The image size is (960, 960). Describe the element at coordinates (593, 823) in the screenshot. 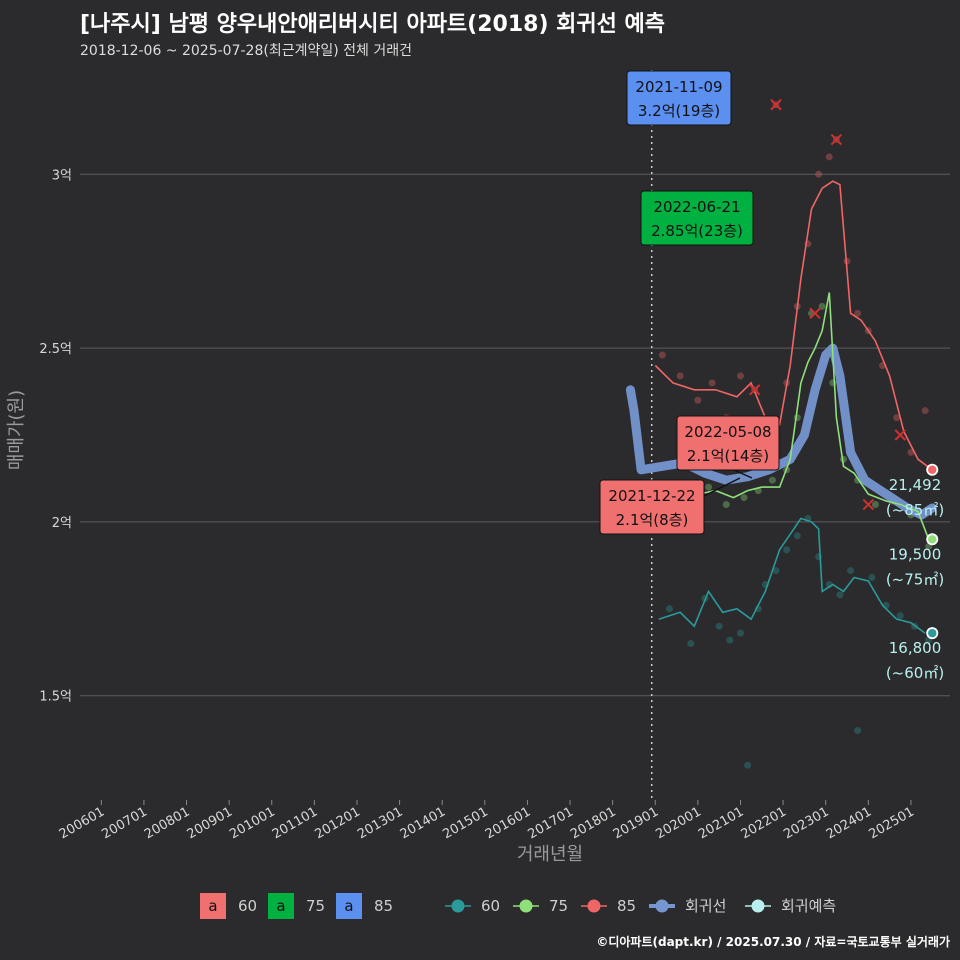

I see `x-tick-label: 201801` at that location.